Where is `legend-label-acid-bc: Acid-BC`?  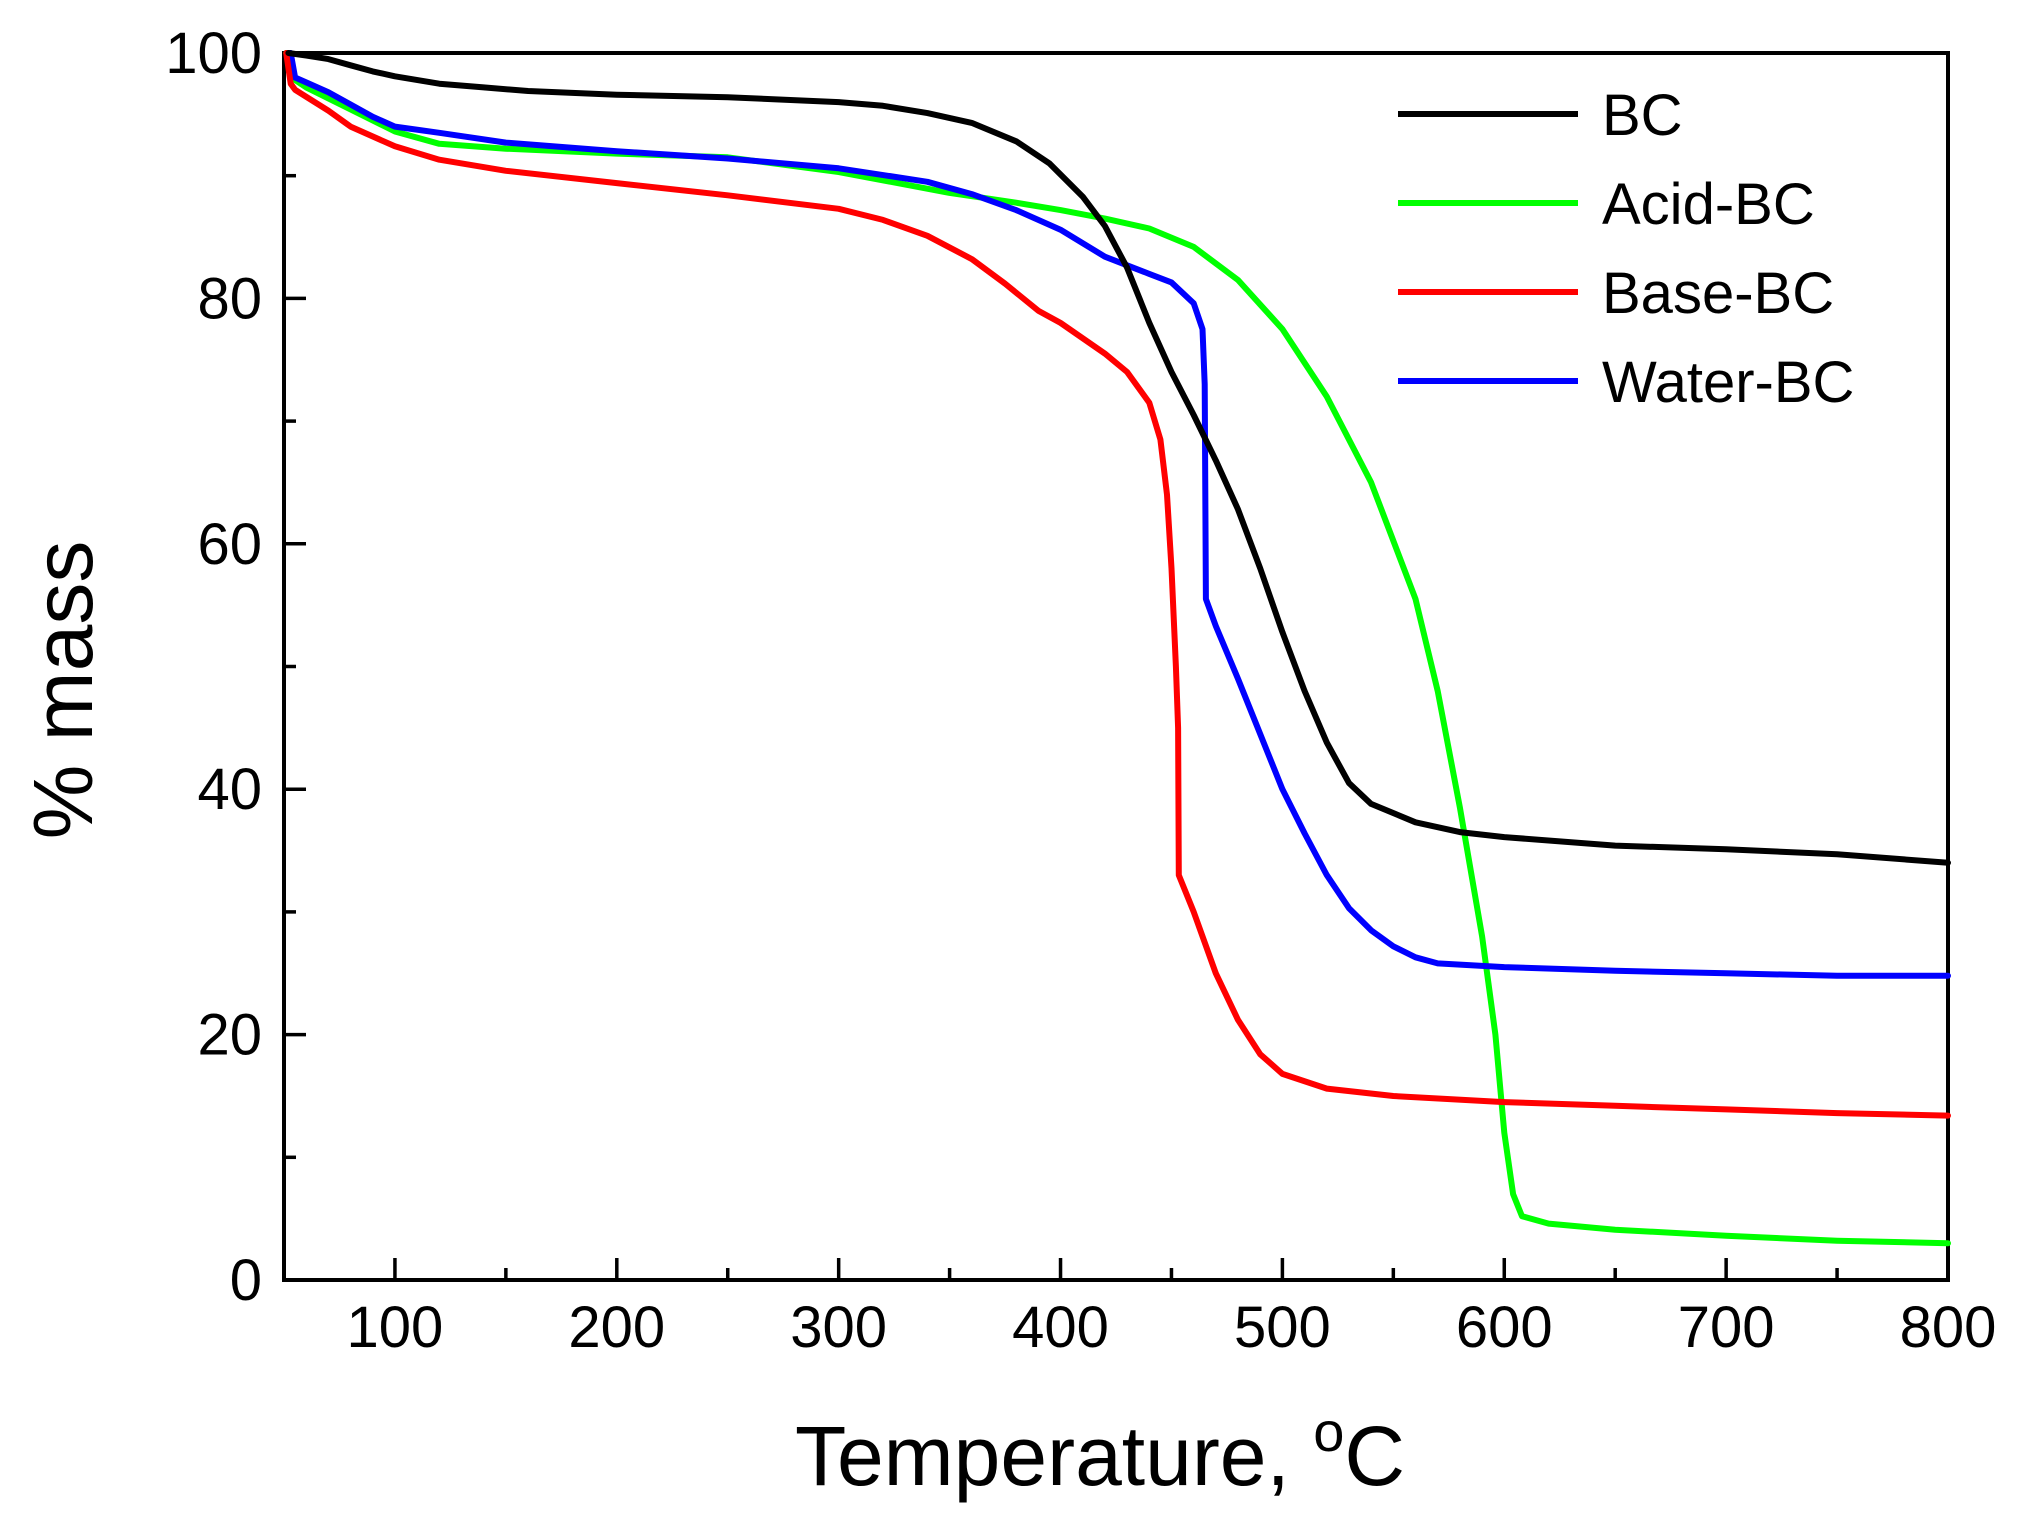 legend-label-acid-bc: Acid-BC is located at coordinates (1708, 204).